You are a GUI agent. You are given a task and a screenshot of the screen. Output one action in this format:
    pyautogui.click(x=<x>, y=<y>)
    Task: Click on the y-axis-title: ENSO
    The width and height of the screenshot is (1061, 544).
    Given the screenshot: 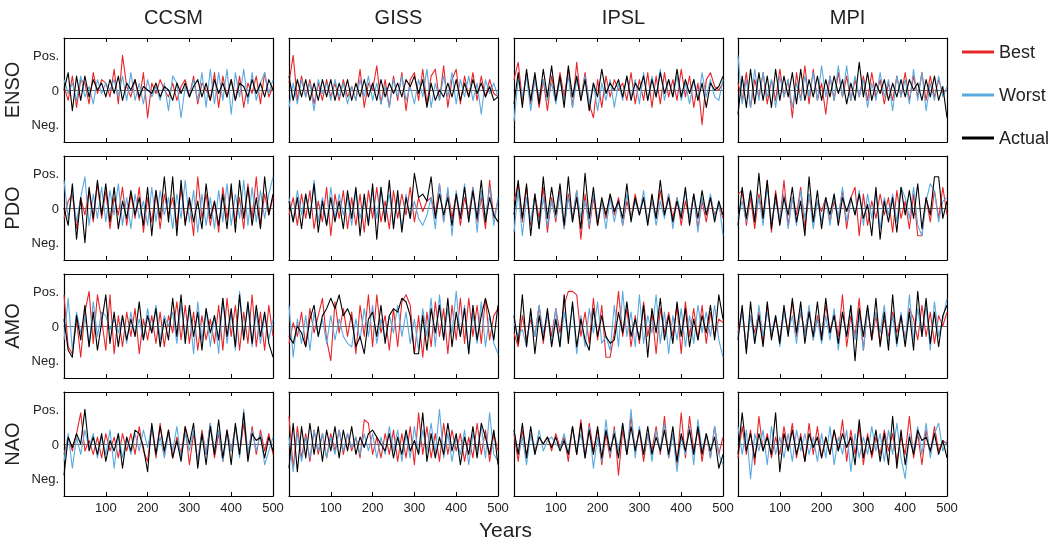 What is the action you would take?
    pyautogui.click(x=12, y=90)
    